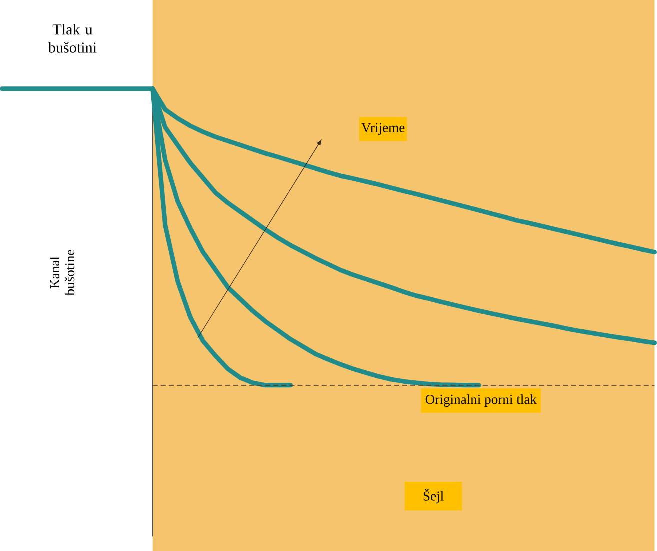 This screenshot has width=657, height=551. Describe the element at coordinates (72, 38) in the screenshot. I see `text: Tlak u bušotini` at that location.